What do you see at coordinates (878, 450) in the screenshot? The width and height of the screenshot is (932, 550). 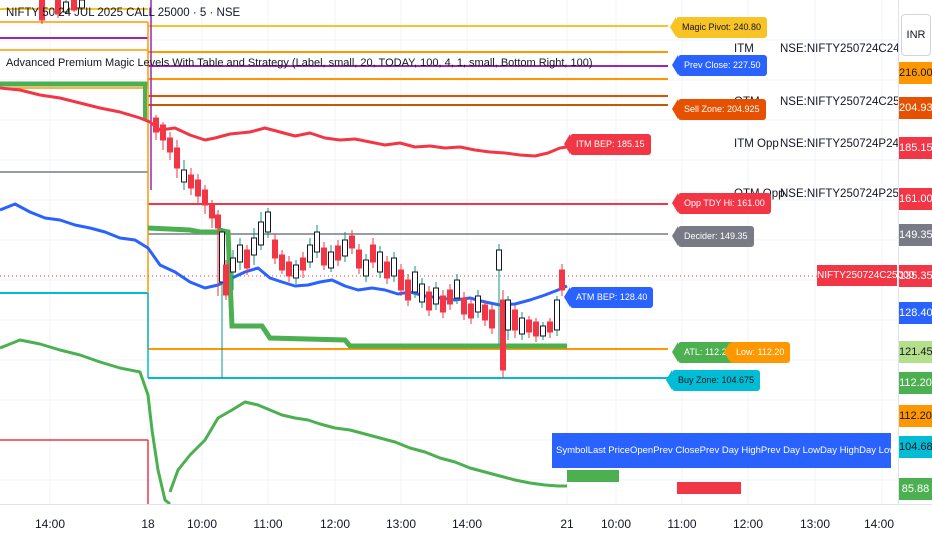 I see `table-column-header: Day Low` at bounding box center [878, 450].